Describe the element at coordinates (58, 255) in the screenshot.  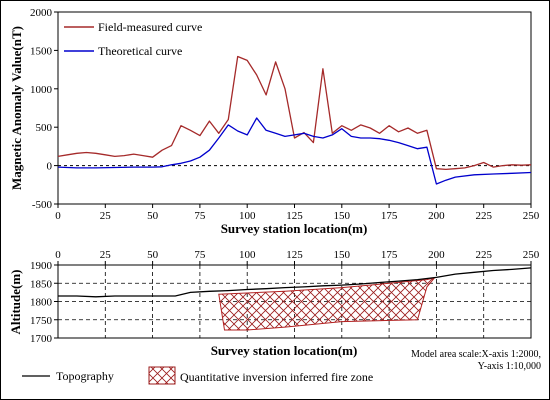
I see `bottom-x-tick-label: 0` at that location.